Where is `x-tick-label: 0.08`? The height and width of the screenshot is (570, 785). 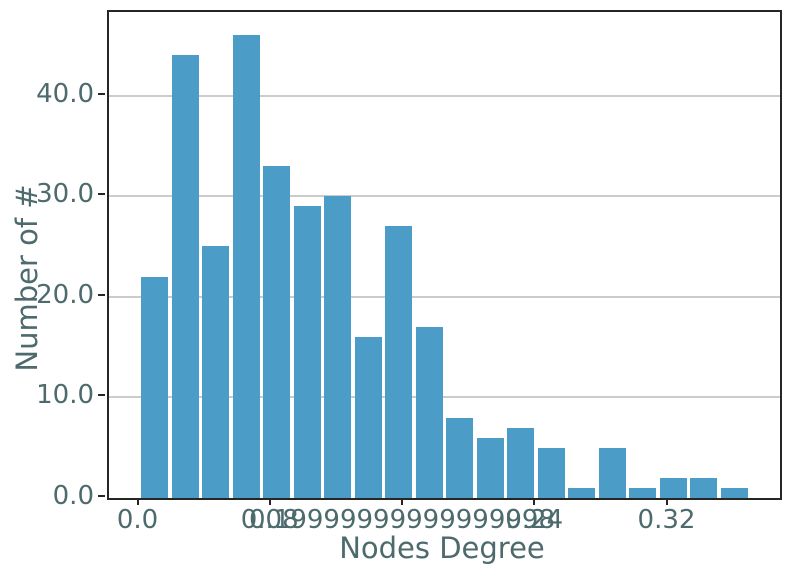 x-tick-label: 0.08 is located at coordinates (269, 520).